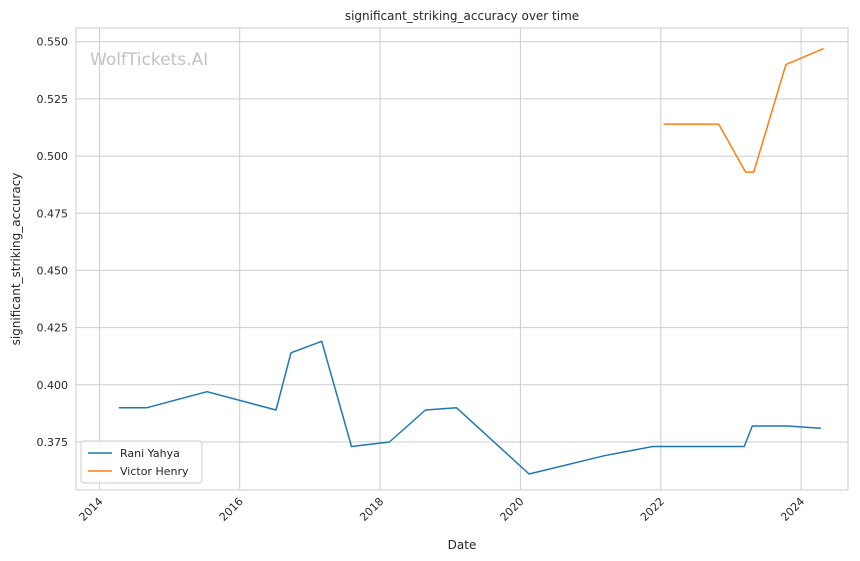  I want to click on y-tick-label: 0.400, so click(53, 385).